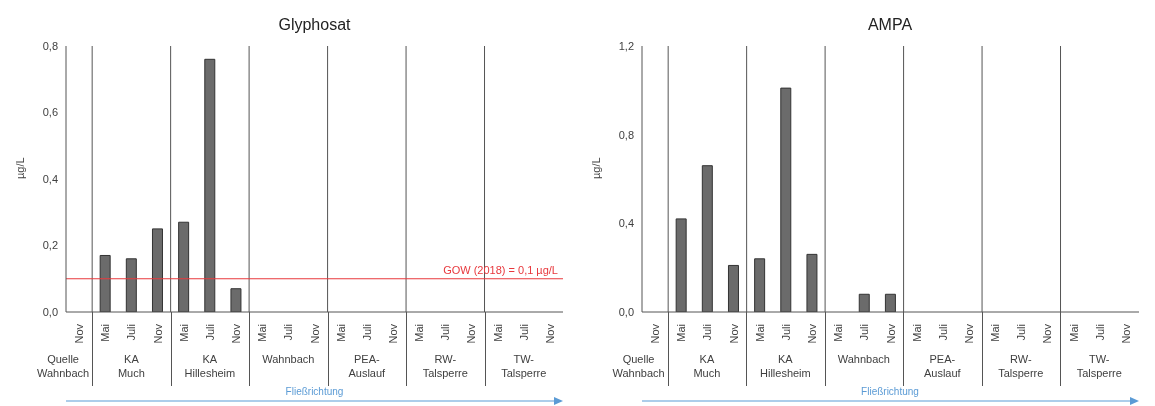 The height and width of the screenshot is (406, 1155). What do you see at coordinates (314, 25) in the screenshot?
I see `chart-title: Glyphosat` at bounding box center [314, 25].